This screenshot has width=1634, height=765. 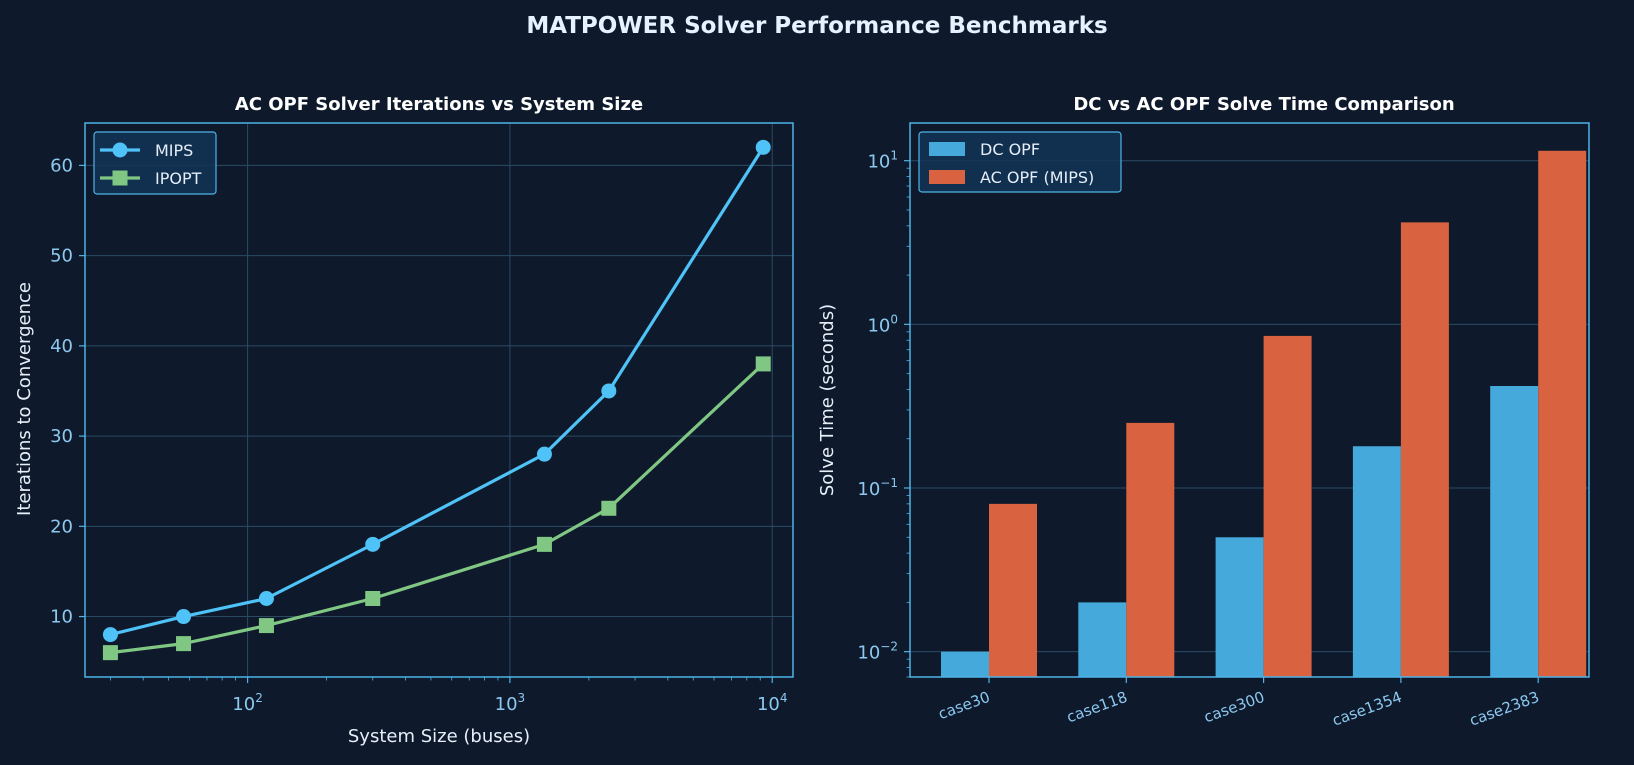 What do you see at coordinates (61, 165) in the screenshot?
I see `iterations-chart-ytick-label: 60` at bounding box center [61, 165].